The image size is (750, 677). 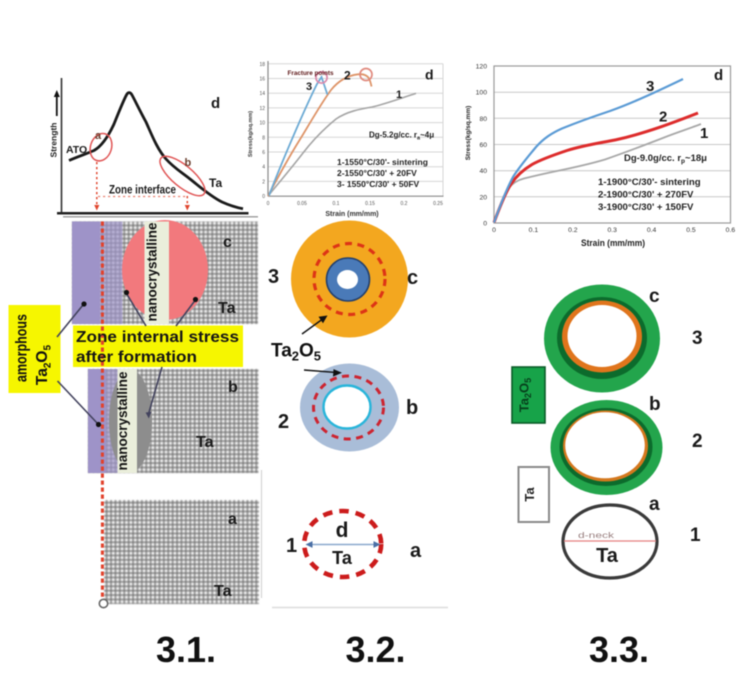 What do you see at coordinates (142, 191) in the screenshot?
I see `svg-text: Zone interface` at bounding box center [142, 191].